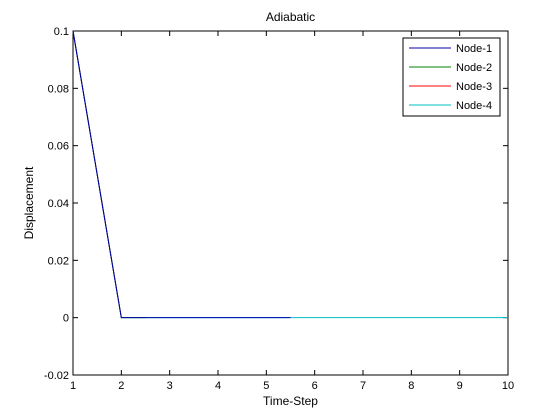 The width and height of the screenshot is (560, 420). I want to click on x-tick-label: 7, so click(363, 386).